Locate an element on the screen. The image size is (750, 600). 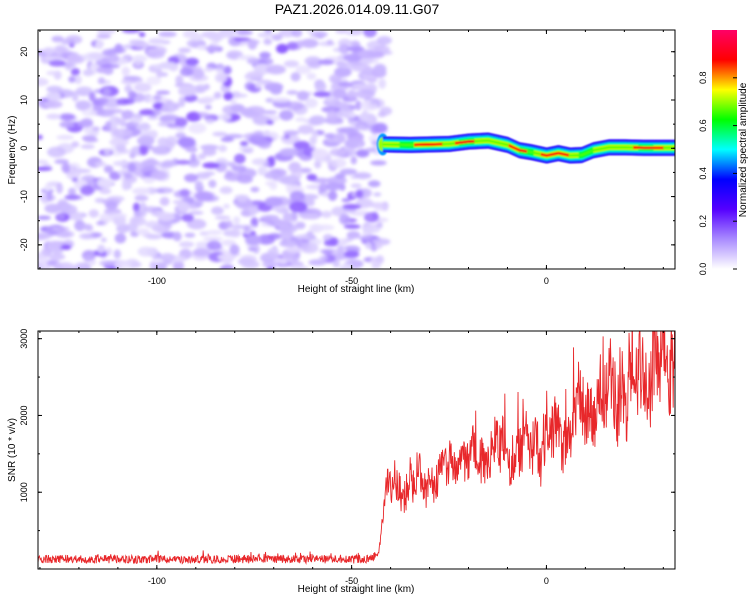
spectrogram-y-label: Frequency (Hz) is located at coordinates (12, 150).